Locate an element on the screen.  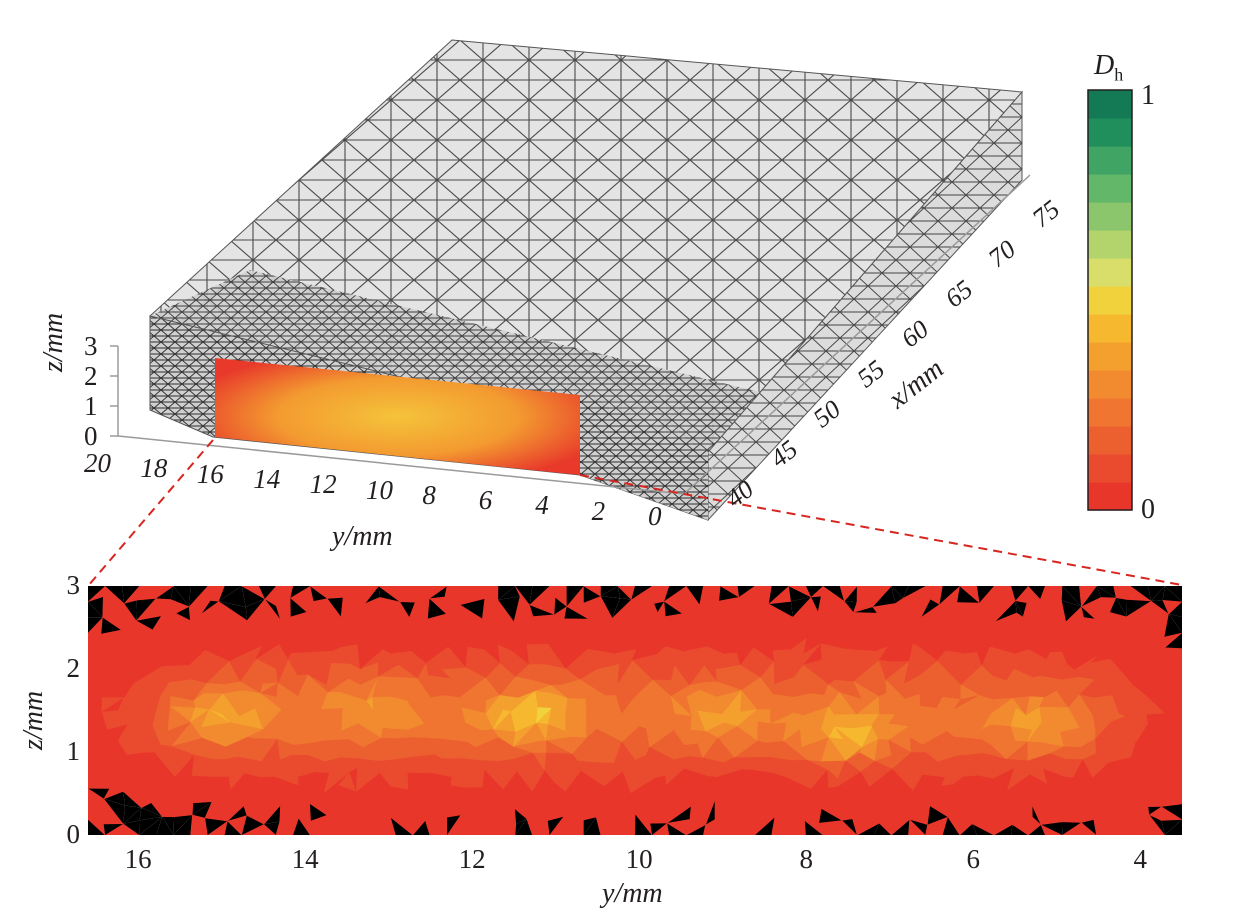
y-tick-3d: 14 is located at coordinates (267, 478).